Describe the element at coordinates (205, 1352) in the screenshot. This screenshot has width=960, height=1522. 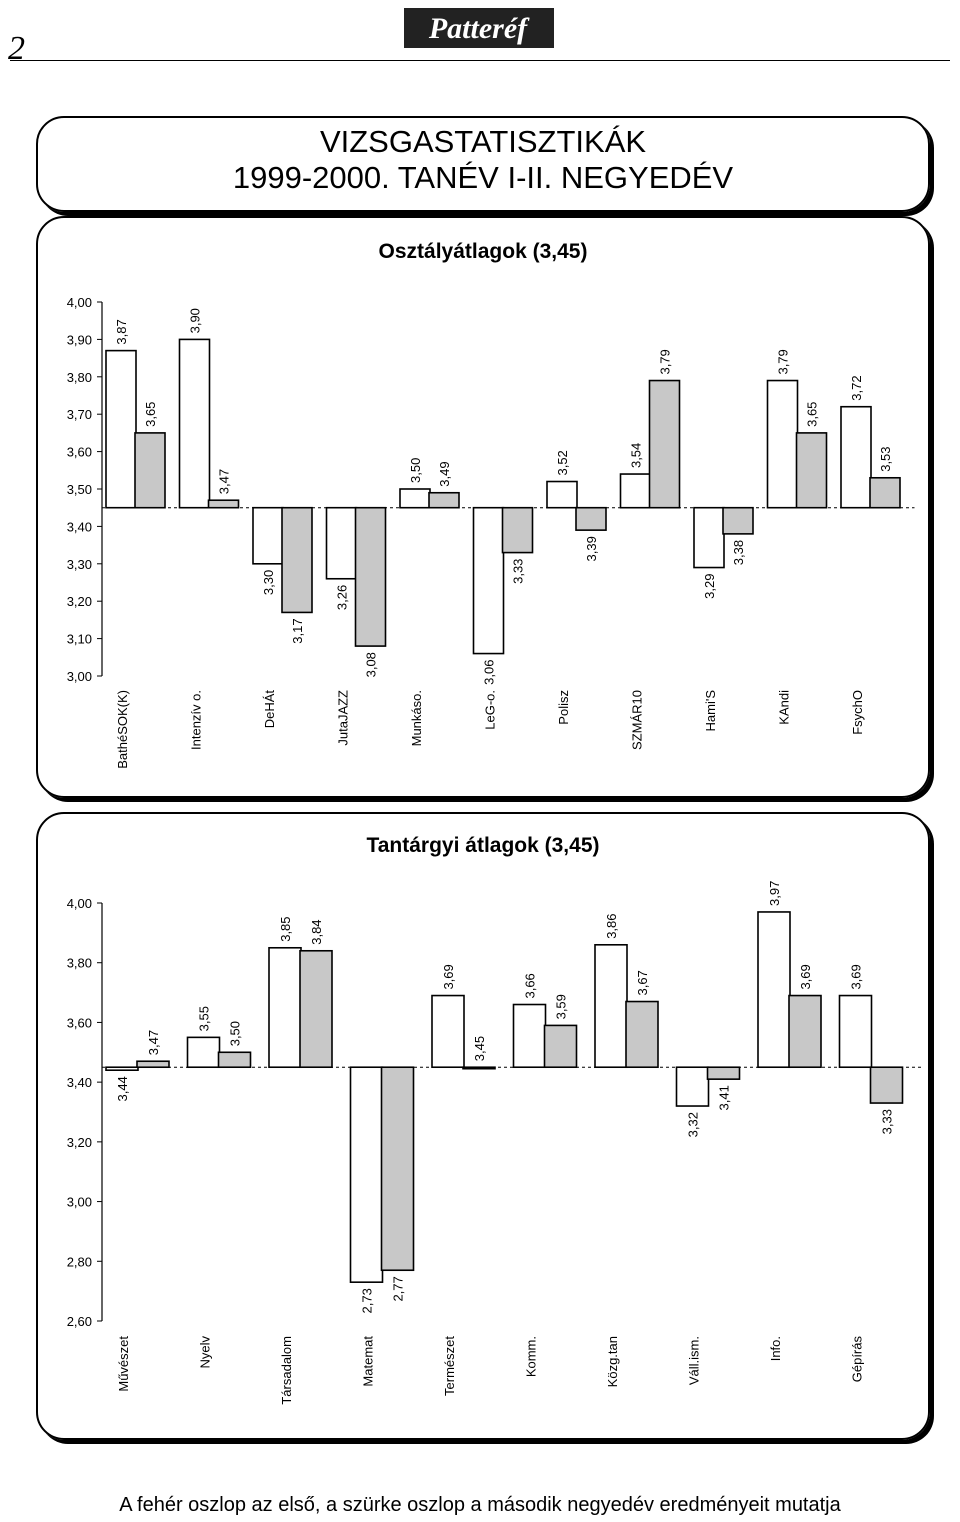
I see `subject-category-label: Nyelv` at that location.